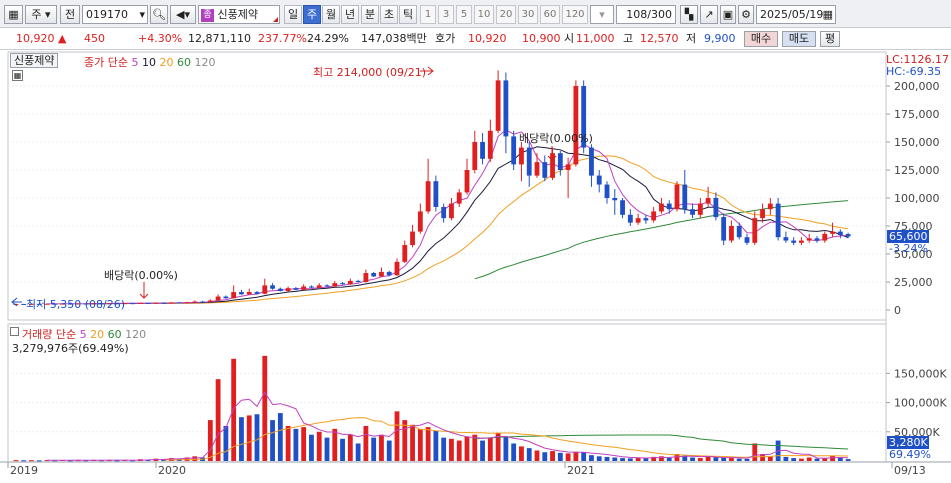 The image size is (951, 483). Describe the element at coordinates (918, 59) in the screenshot. I see `lc-label: LC:1126.17` at that location.